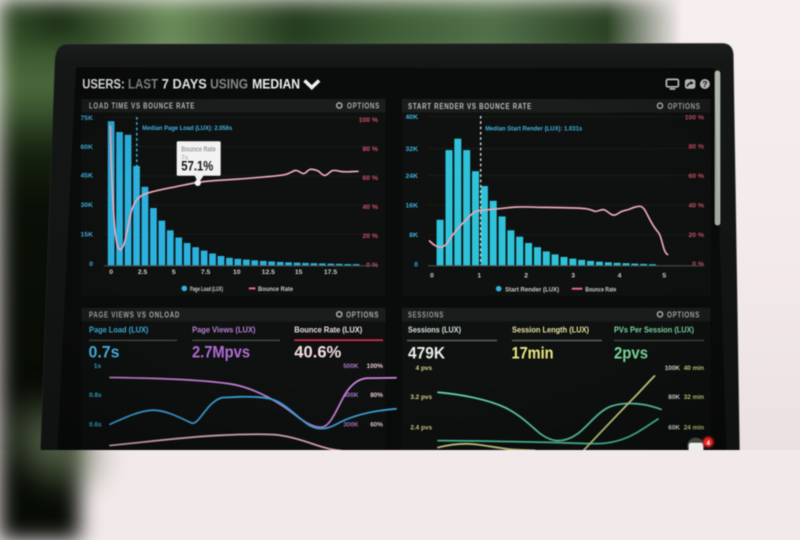 Image resolution: width=800 pixels, height=540 pixels. What do you see at coordinates (708, 443) in the screenshot?
I see `svg-text: 4` at bounding box center [708, 443].